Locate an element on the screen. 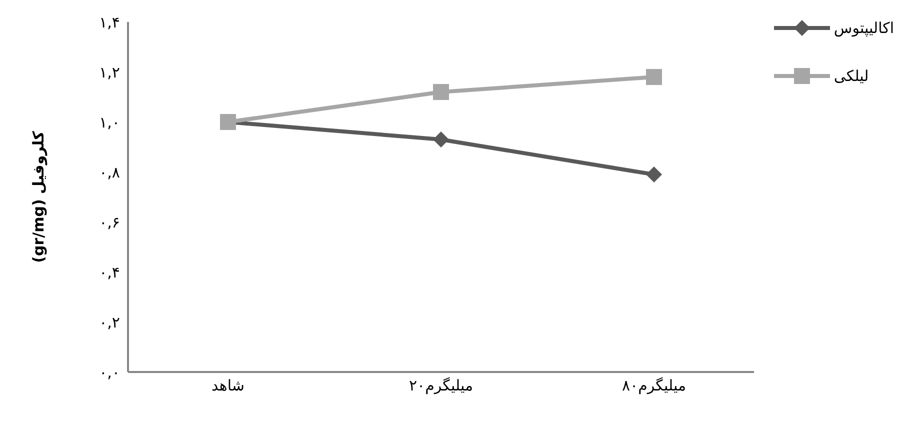 The height and width of the screenshot is (430, 902). y-tick-label: ۰,۶ is located at coordinates (109, 222).